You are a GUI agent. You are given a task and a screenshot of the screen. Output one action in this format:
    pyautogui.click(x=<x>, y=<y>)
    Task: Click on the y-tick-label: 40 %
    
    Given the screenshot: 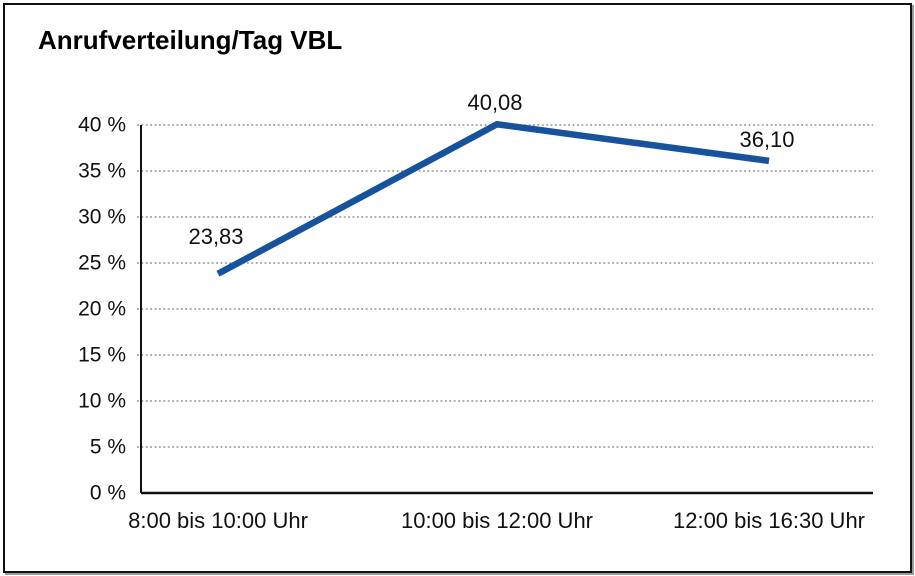 What is the action you would take?
    pyautogui.click(x=102, y=125)
    